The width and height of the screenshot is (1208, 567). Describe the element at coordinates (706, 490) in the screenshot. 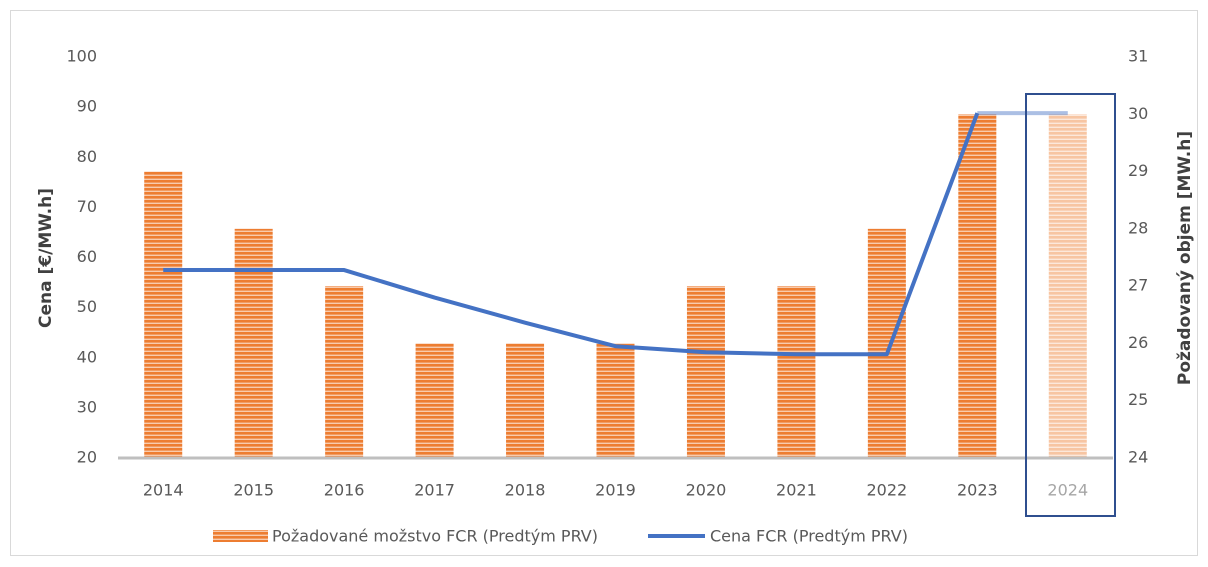

I see `x-tick-label: 2020` at that location.